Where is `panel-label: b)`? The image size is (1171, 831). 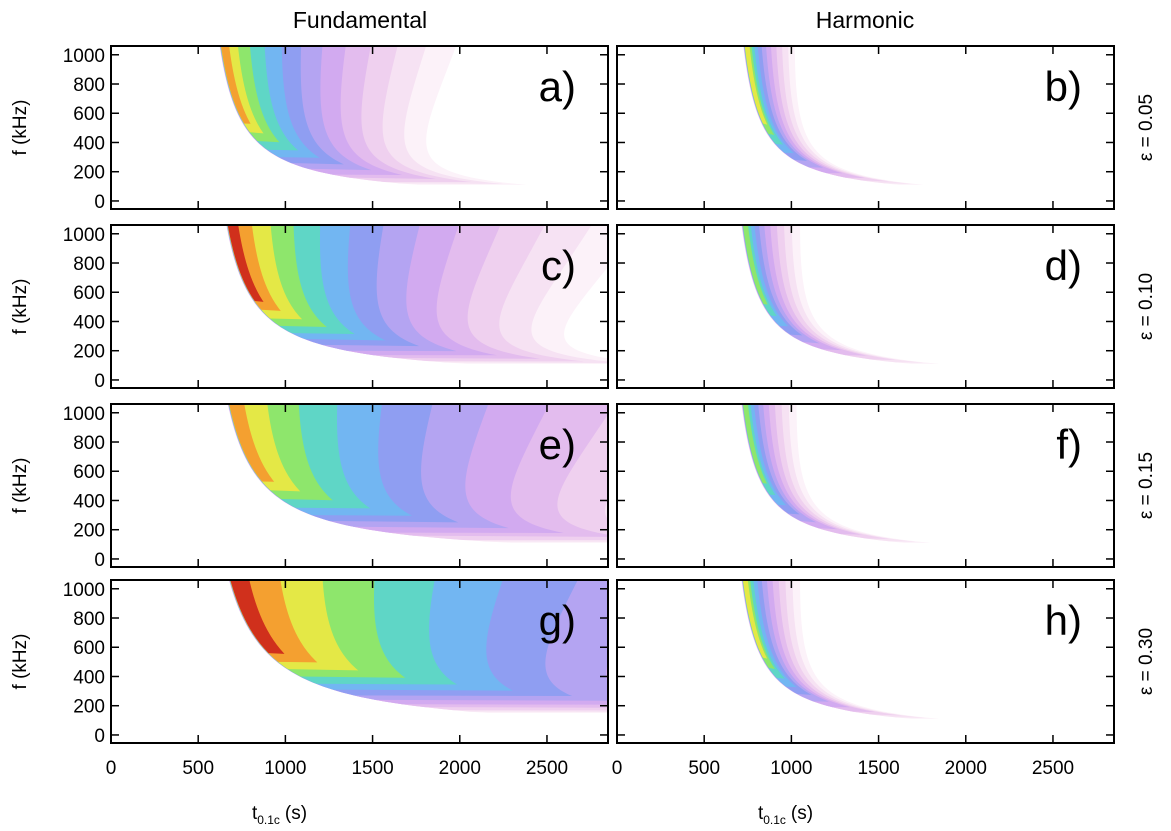
panel-label: b) is located at coordinates (1063, 86).